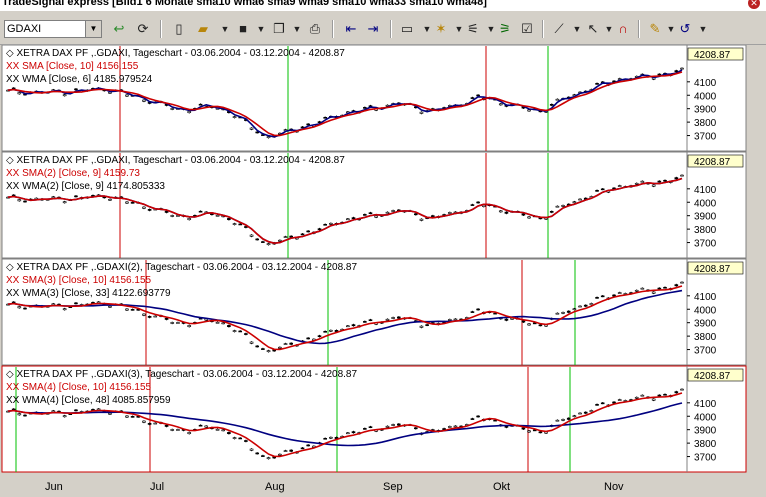 This screenshot has width=766, height=497. Describe the element at coordinates (179, 28) in the screenshot. I see `new-document-icon: ▯` at that location.